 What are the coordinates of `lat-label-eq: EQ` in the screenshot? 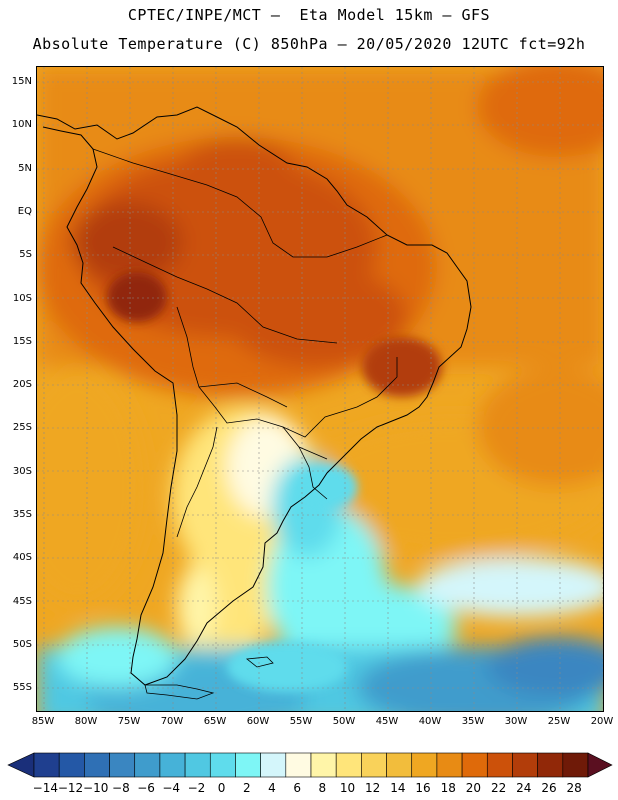 It's located at (24, 211).